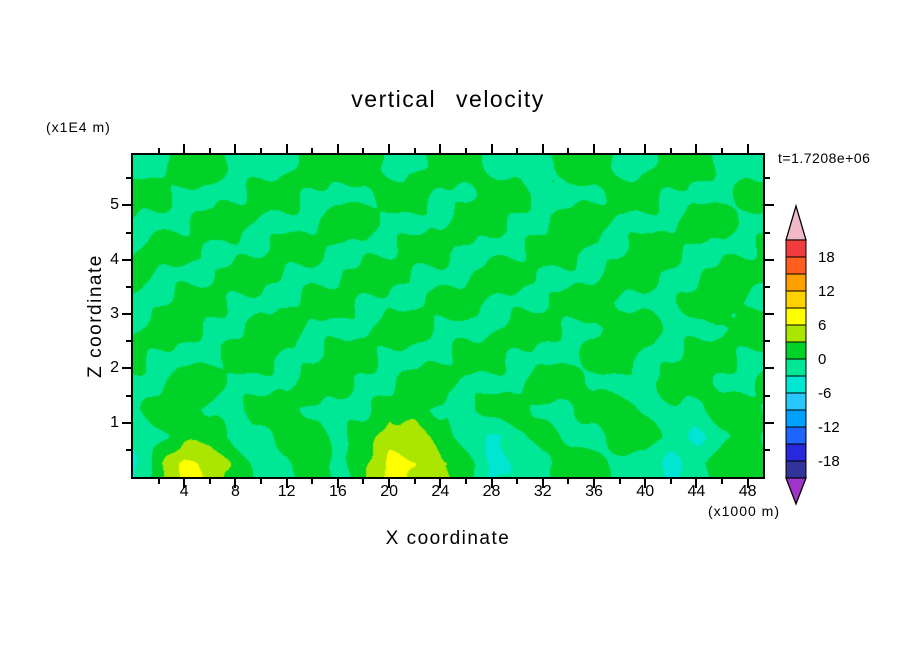 Image resolution: width=904 pixels, height=654 pixels. I want to click on colorbar-arrow-high, so click(796, 222).